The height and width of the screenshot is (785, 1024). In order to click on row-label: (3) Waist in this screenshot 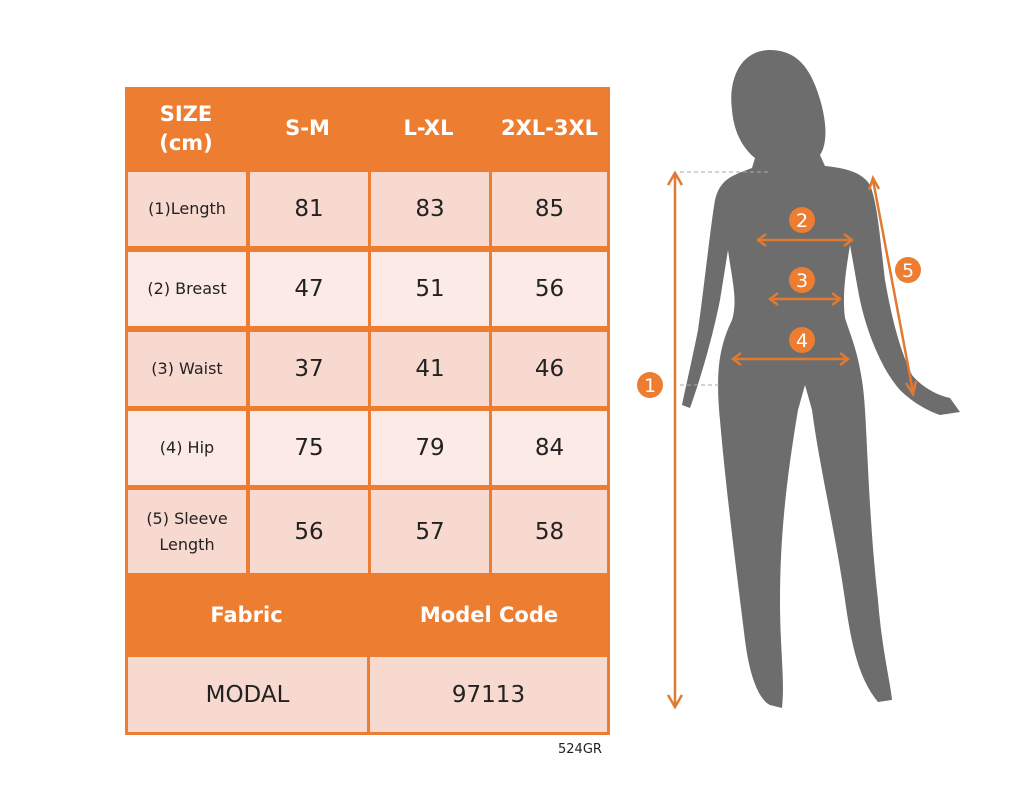, I will do `click(187, 369)`.